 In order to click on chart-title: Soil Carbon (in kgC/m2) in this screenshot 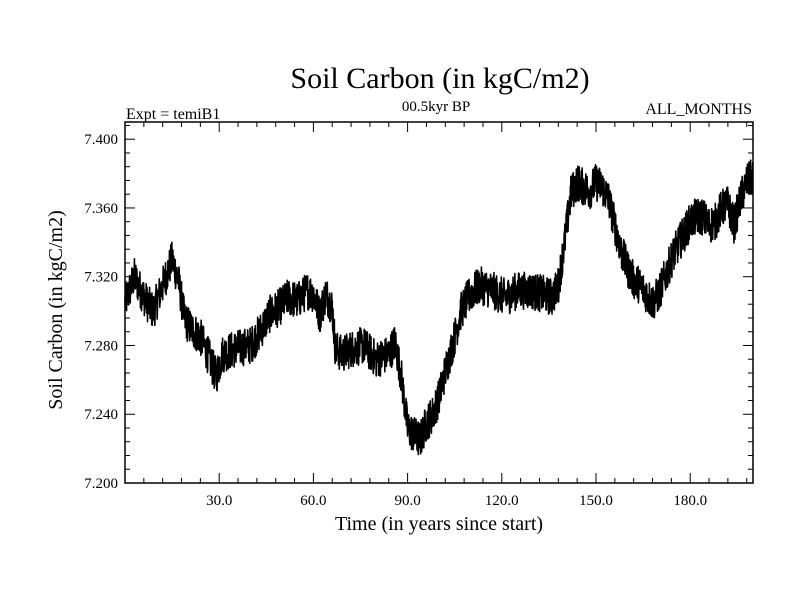, I will do `click(439, 78)`.